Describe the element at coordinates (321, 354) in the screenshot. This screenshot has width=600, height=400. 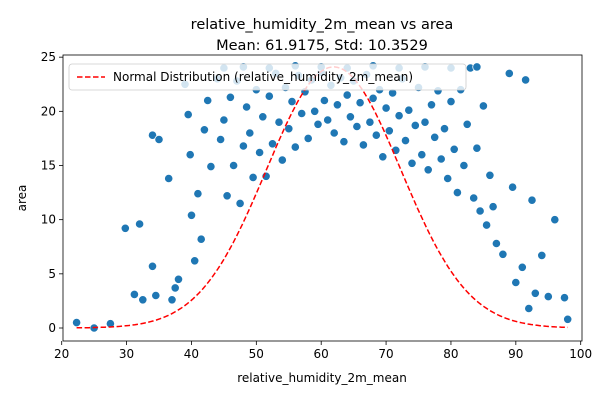
I see `x-tick-label: 60` at that location.